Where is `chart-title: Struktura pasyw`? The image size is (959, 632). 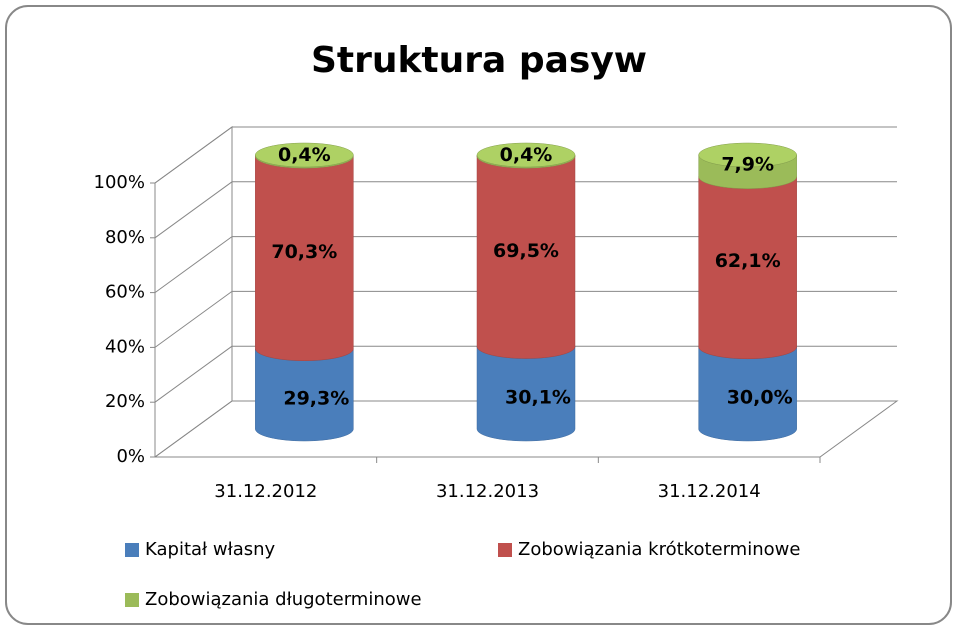 chart-title: Struktura pasyw is located at coordinates (479, 60).